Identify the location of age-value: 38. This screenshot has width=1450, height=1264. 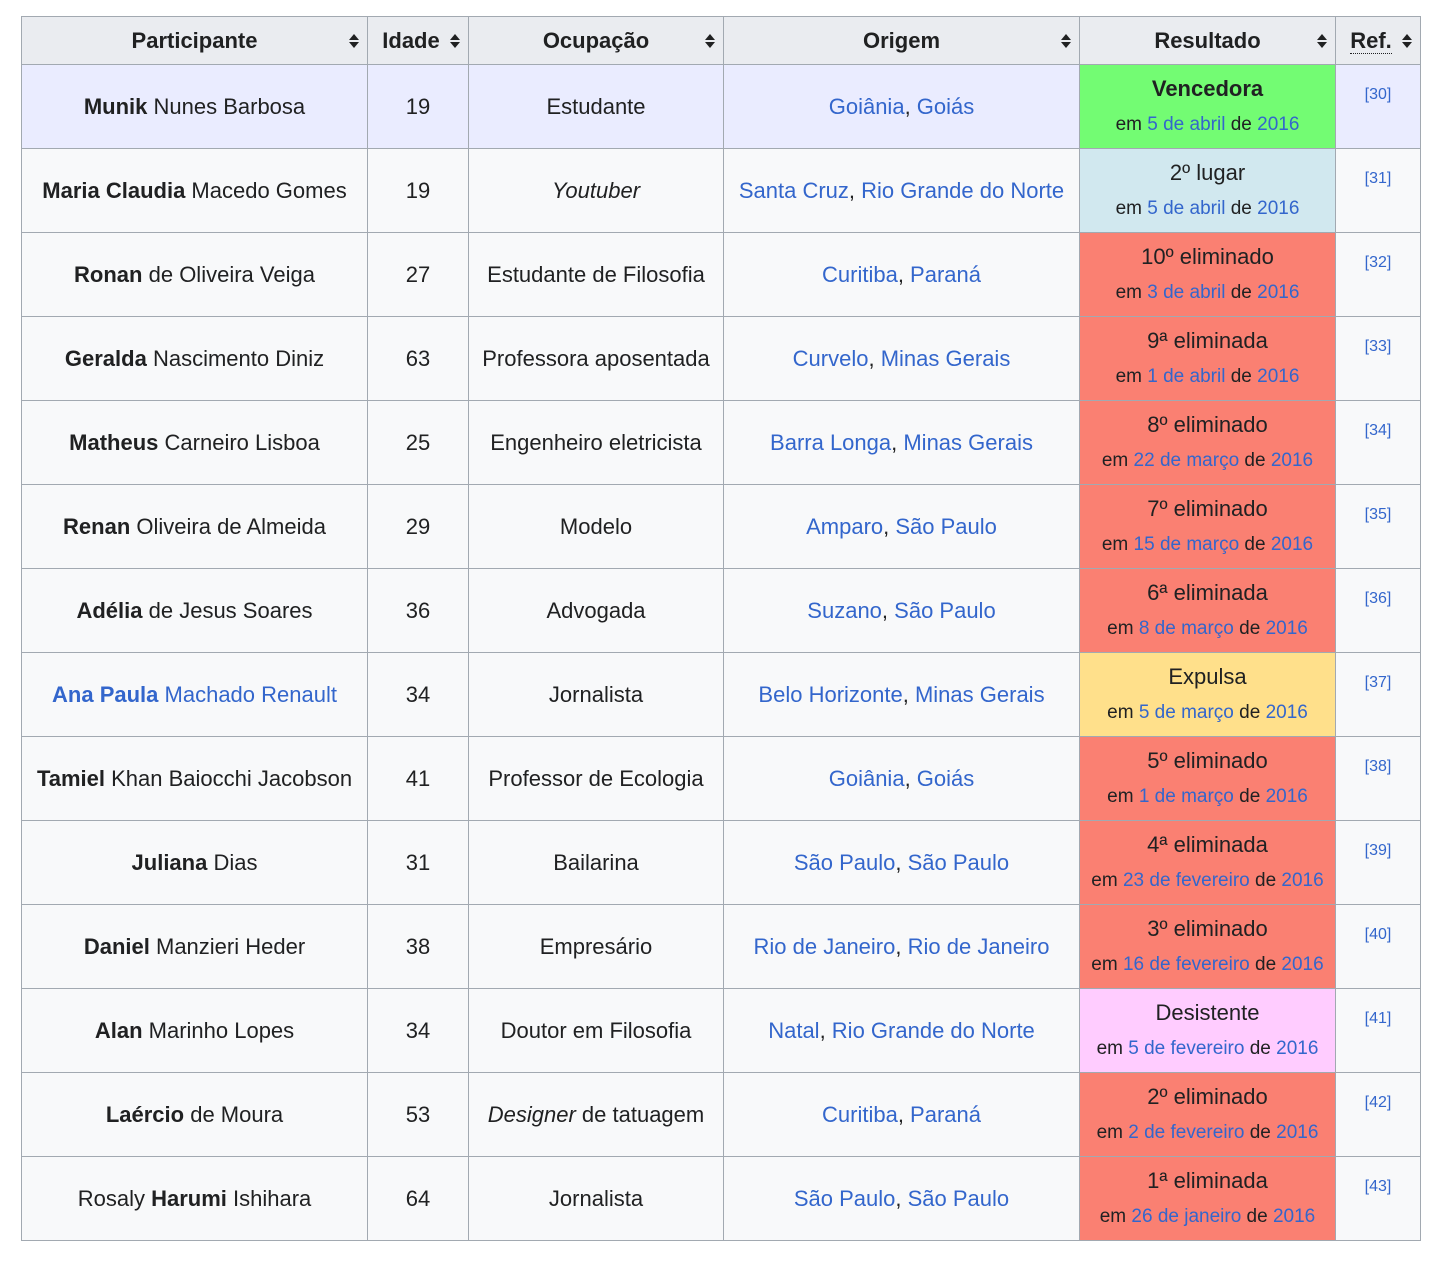
(418, 946).